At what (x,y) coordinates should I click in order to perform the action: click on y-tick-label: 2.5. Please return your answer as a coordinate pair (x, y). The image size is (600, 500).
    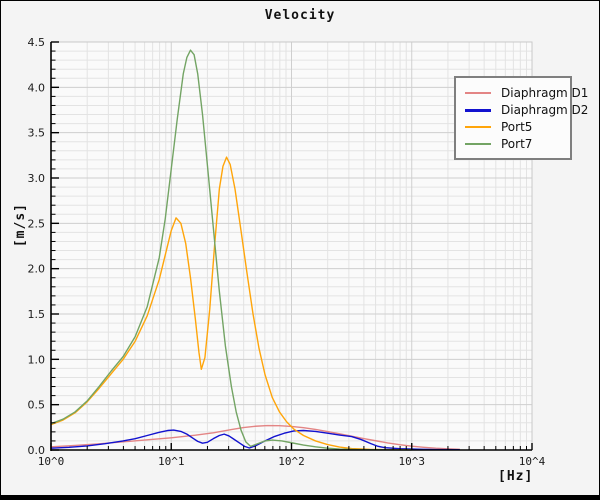
    Looking at the image, I should click on (37, 223).